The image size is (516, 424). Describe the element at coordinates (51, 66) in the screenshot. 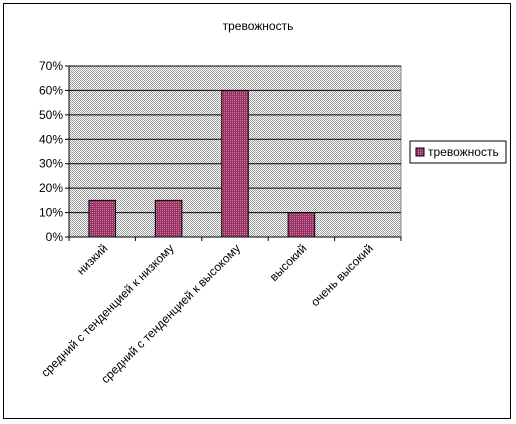

I see `y-tick-label: 70%` at that location.